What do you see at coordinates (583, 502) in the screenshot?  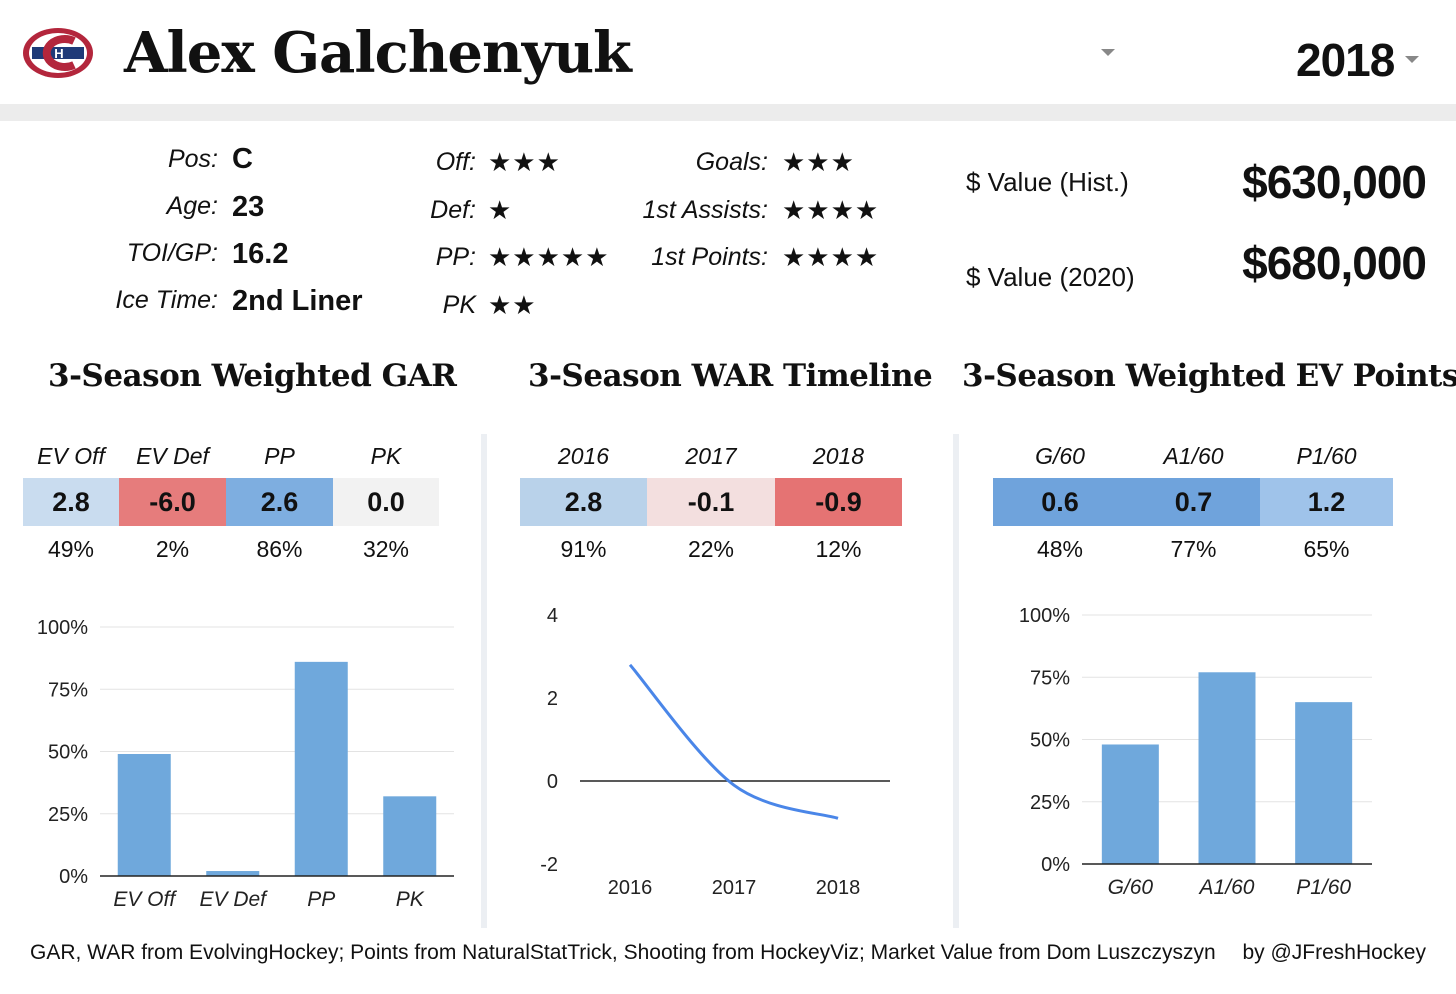 I see `war-value-cell: 2.8` at bounding box center [583, 502].